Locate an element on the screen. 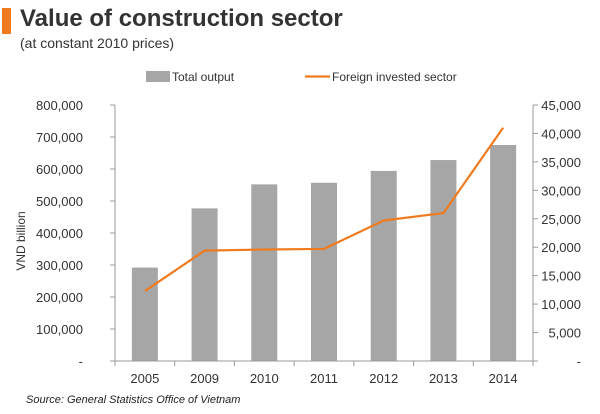 This screenshot has width=600, height=414. bar-2005 is located at coordinates (144, 314).